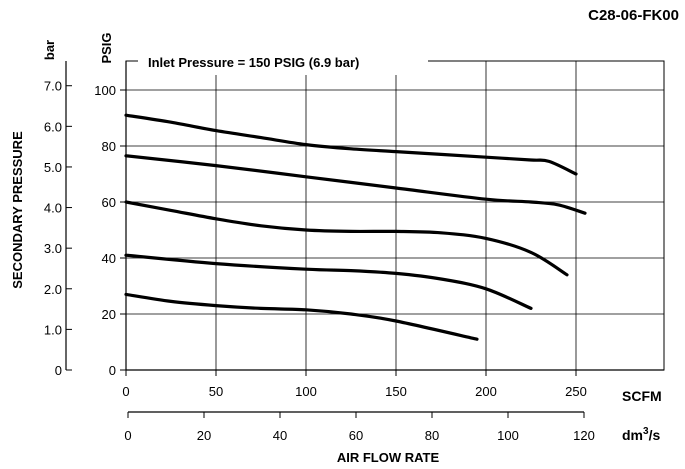  Describe the element at coordinates (49, 50) in the screenshot. I see `y-units-bar: bar` at that location.